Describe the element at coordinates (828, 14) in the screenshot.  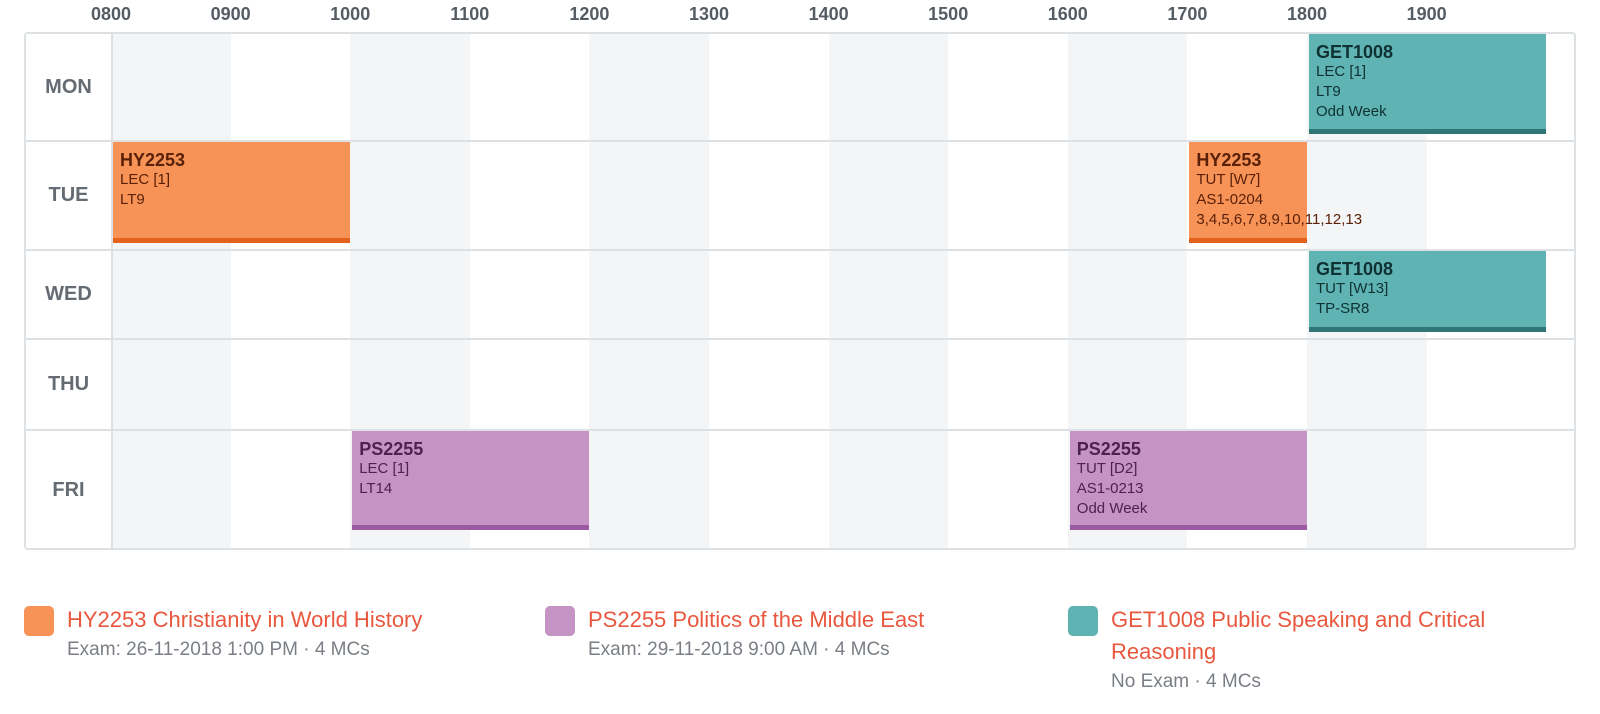
I see `time-label-1400: 1400` at that location.